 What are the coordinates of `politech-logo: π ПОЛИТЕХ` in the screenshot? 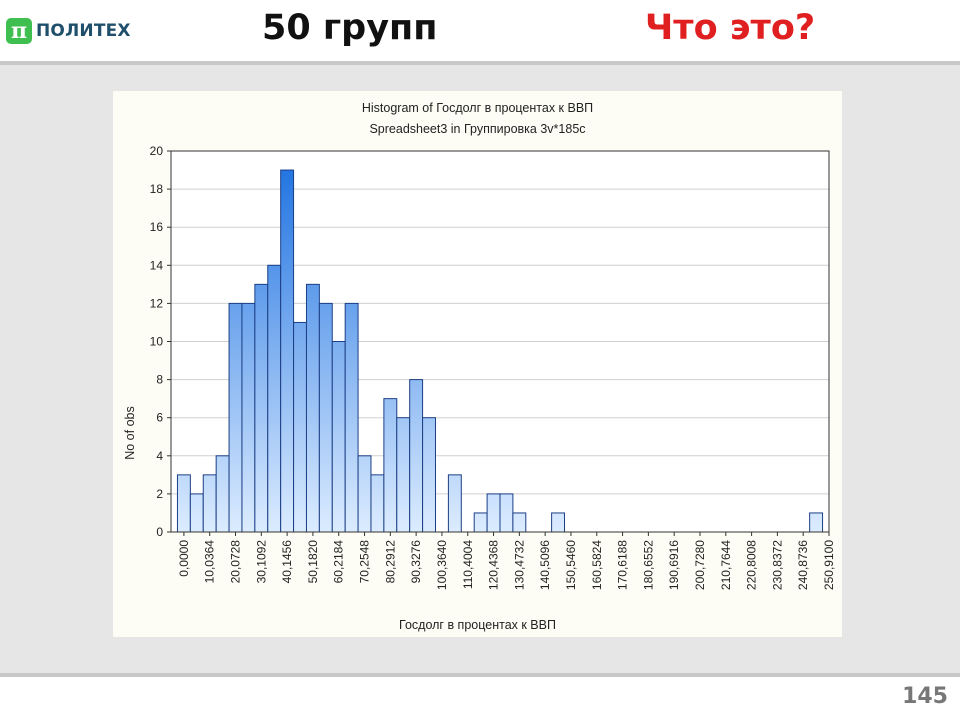 It's located at (68, 31).